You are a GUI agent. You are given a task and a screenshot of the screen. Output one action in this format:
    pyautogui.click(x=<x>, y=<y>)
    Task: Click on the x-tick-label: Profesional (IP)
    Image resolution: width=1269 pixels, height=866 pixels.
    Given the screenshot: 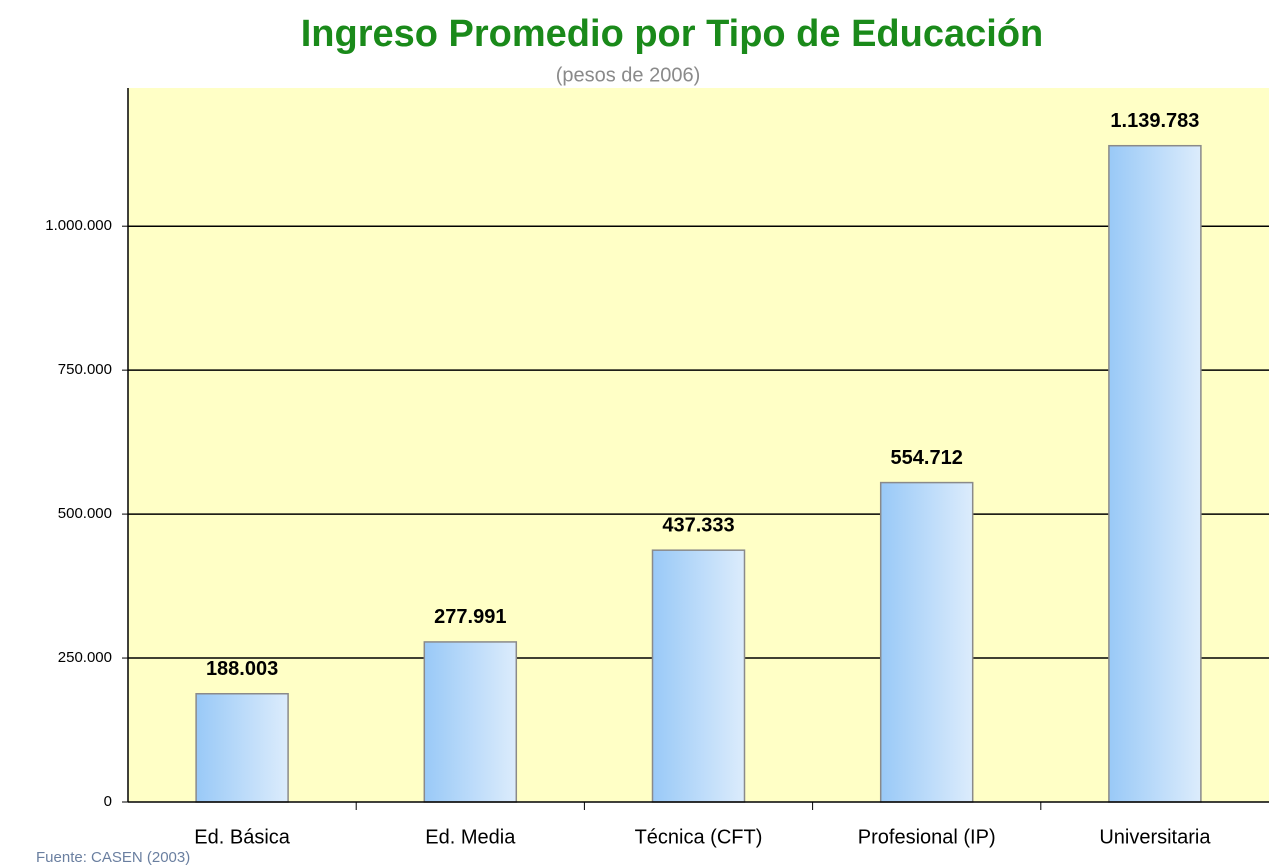 What is the action you would take?
    pyautogui.click(x=927, y=837)
    